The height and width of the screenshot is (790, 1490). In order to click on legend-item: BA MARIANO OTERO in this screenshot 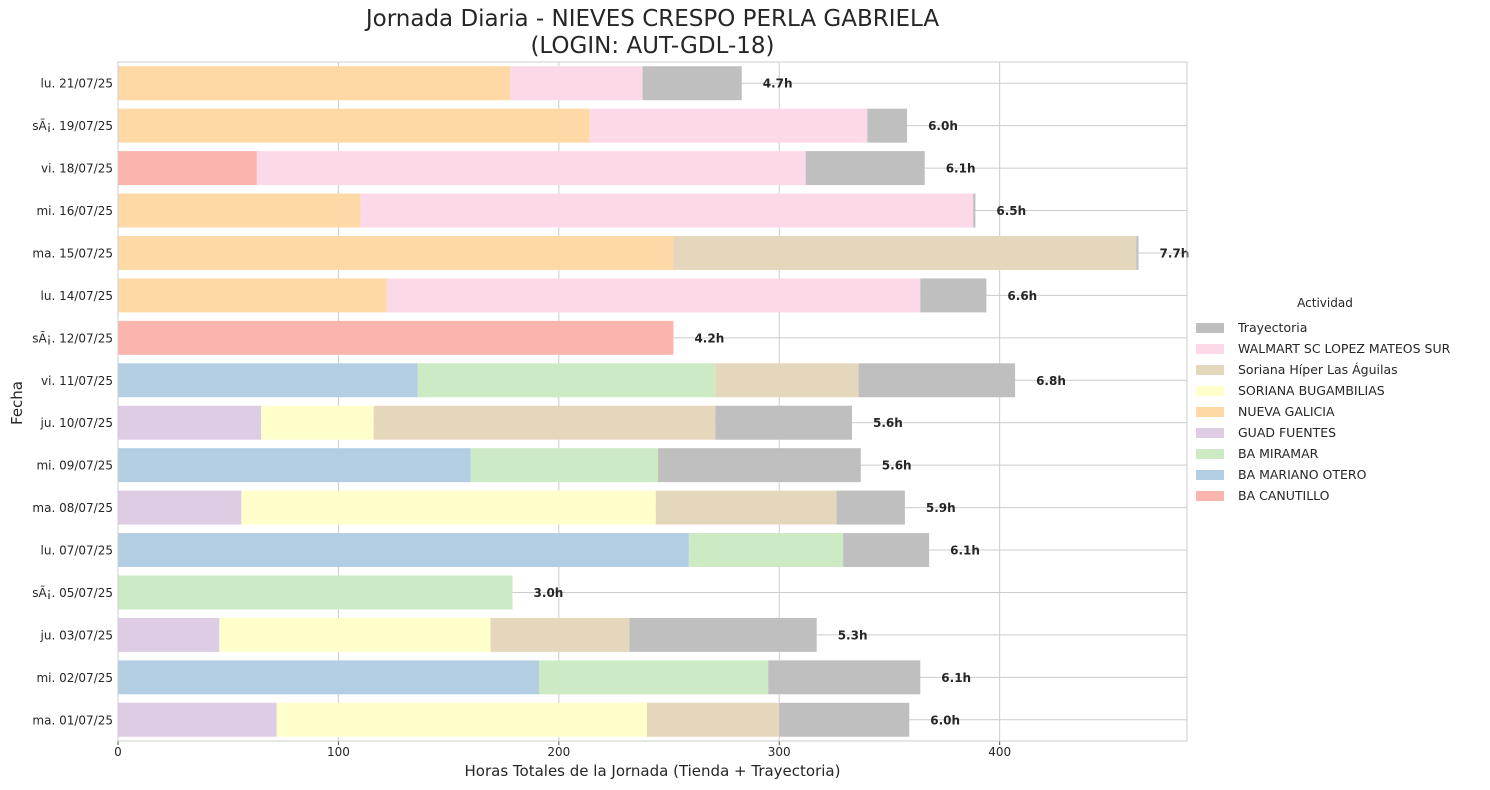, I will do `click(1340, 474)`.